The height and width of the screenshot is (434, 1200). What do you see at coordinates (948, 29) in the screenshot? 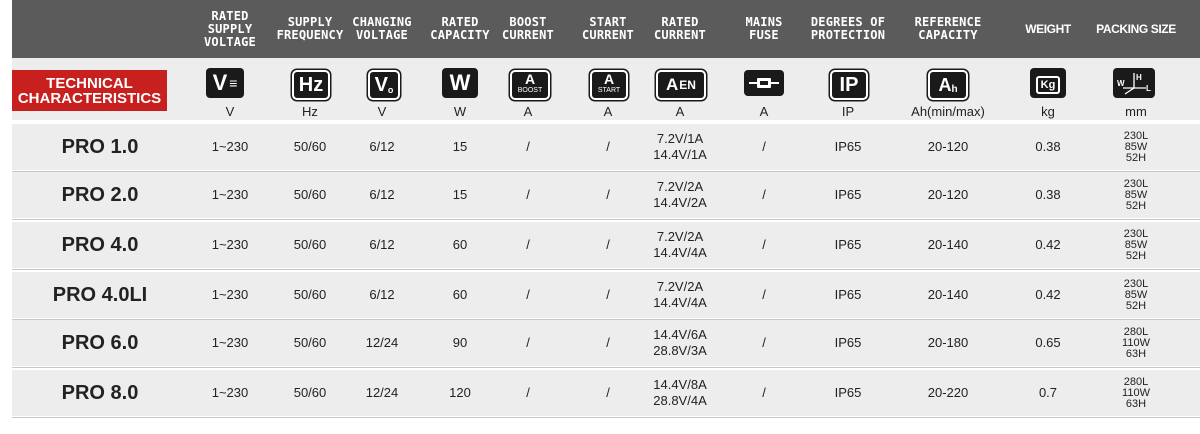
I see `header-reference-capacity: REFERENCE CAPACITY` at bounding box center [948, 29].